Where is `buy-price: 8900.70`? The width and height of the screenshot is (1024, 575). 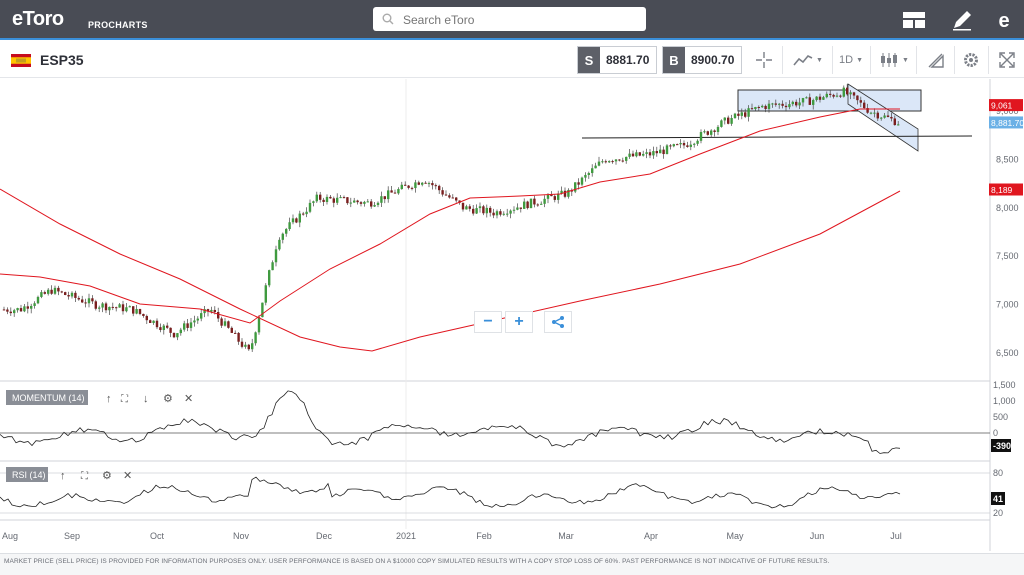 buy-price: 8900.70 is located at coordinates (713, 60).